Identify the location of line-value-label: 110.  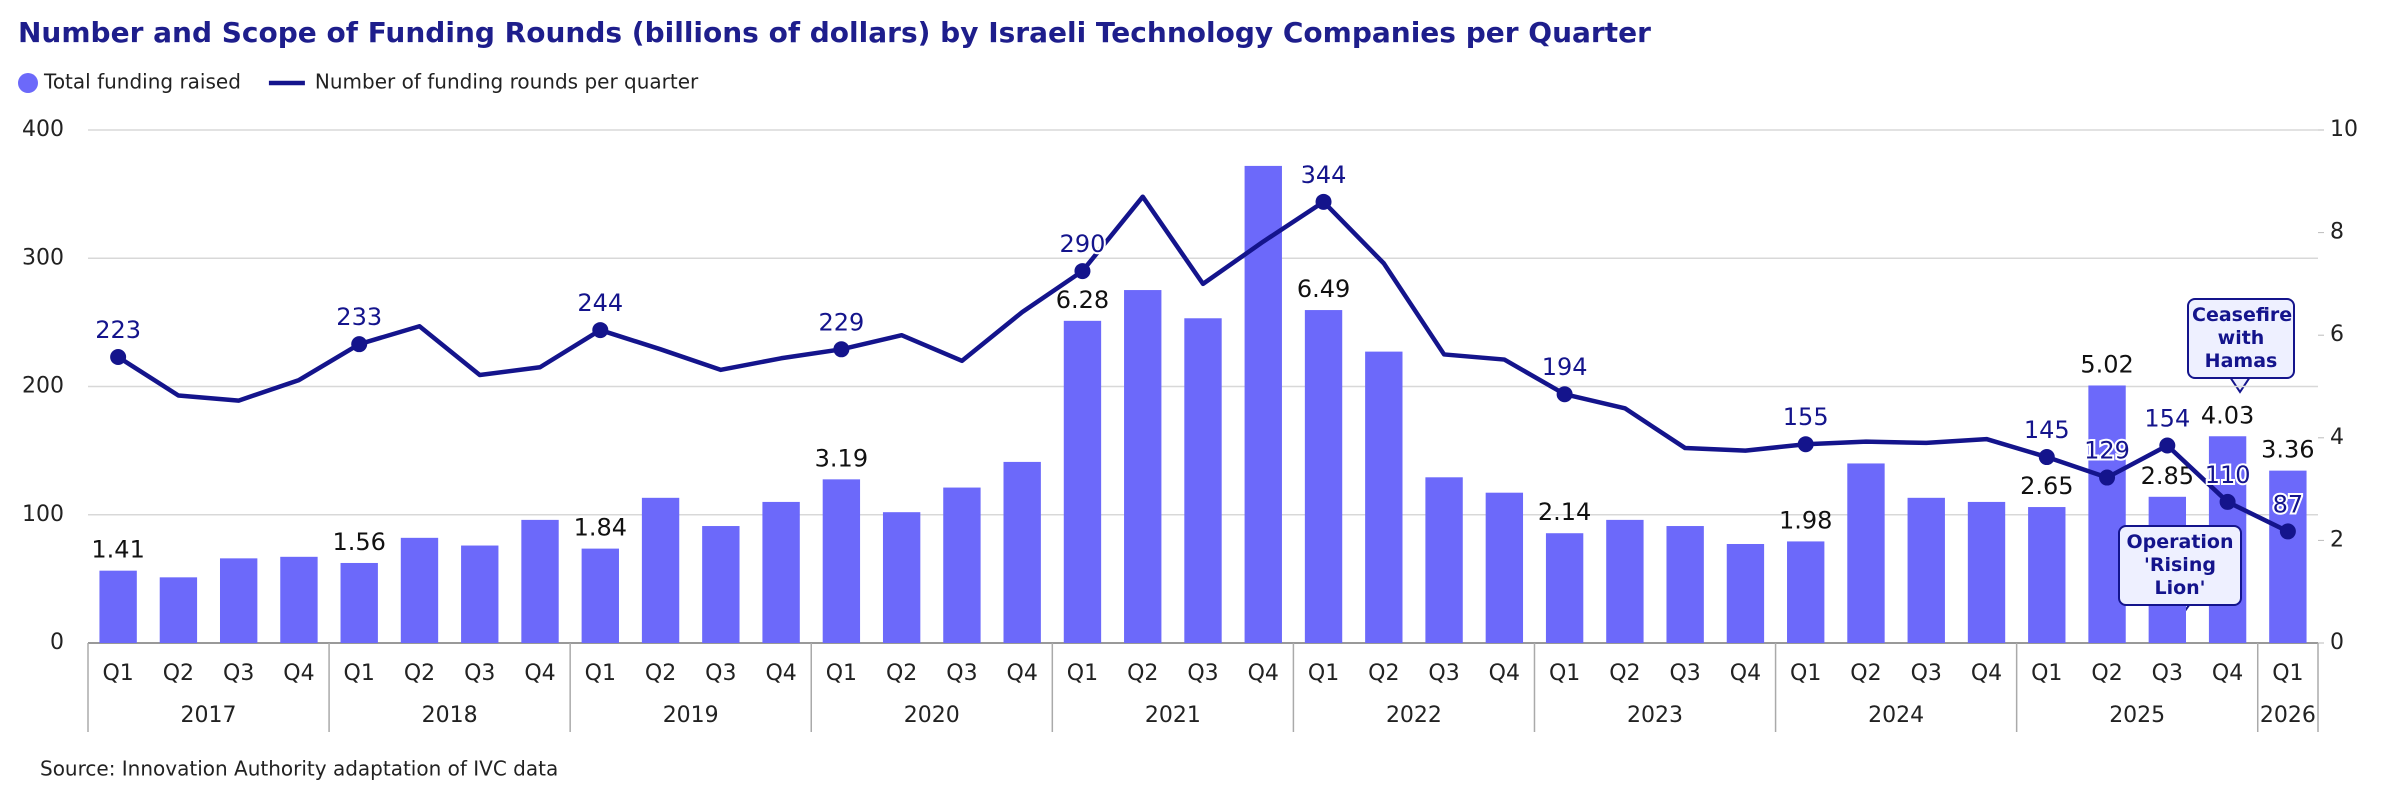
(2228, 475).